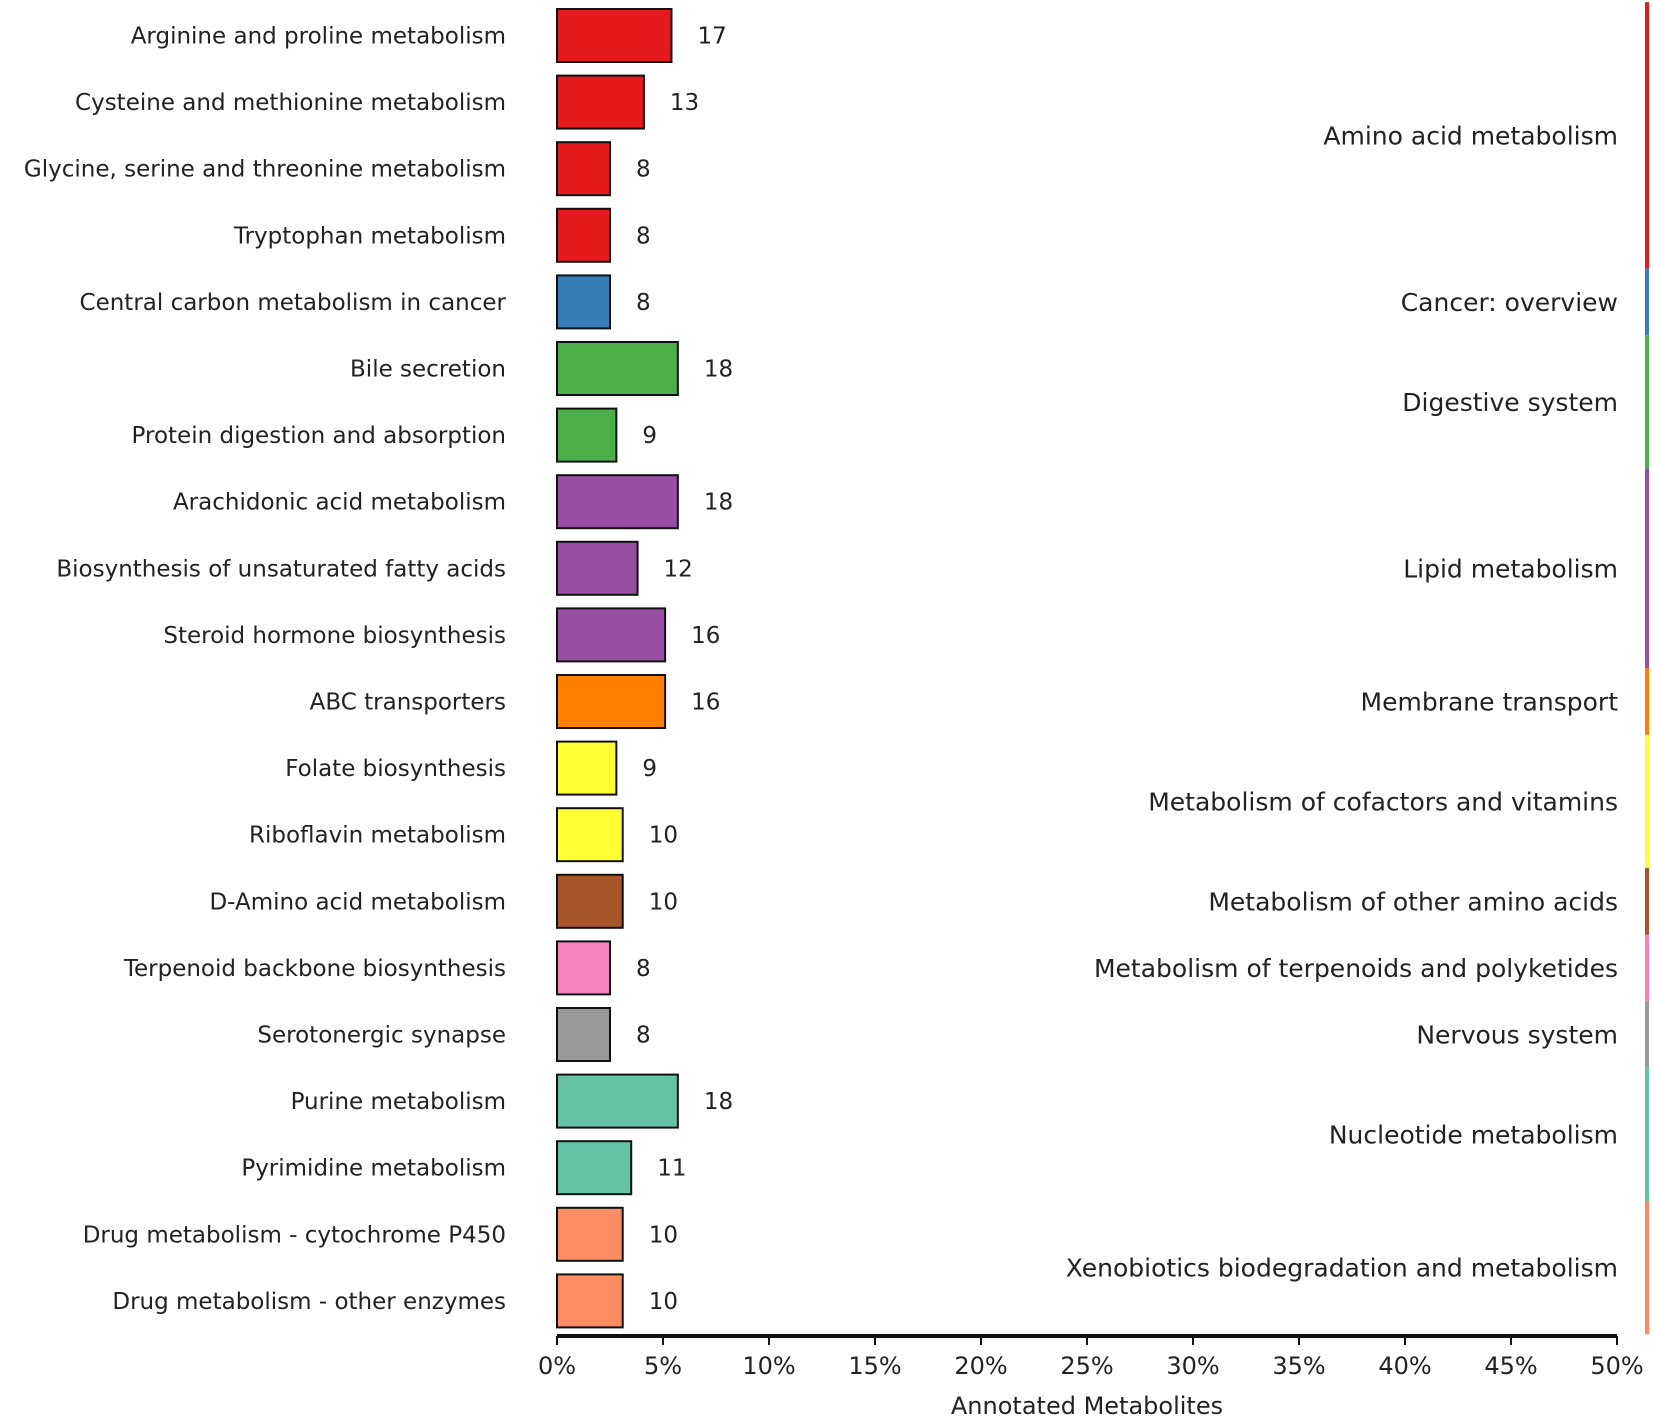 The height and width of the screenshot is (1423, 1653). I want to click on x-tick-label: 25%, so click(1086, 1366).